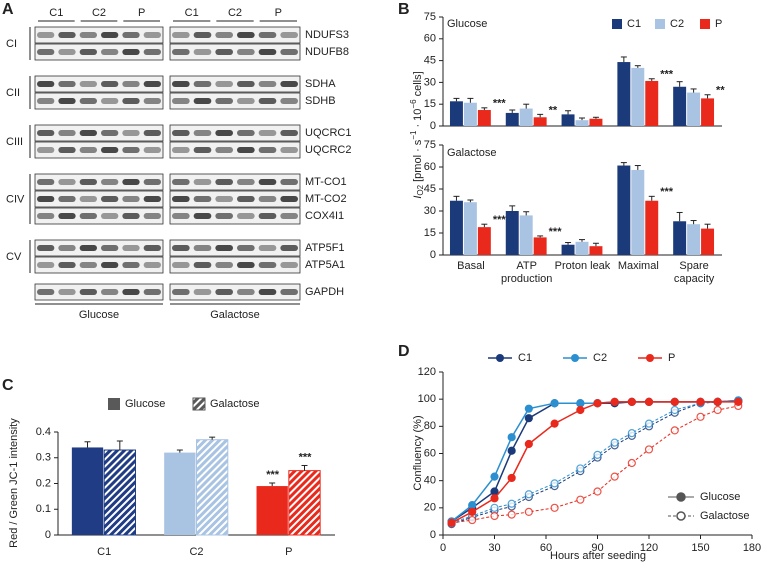 The width and height of the screenshot is (767, 566). Describe the element at coordinates (14, 483) in the screenshot. I see `y-axis-label: Red / Green JC-1 intensity` at that location.